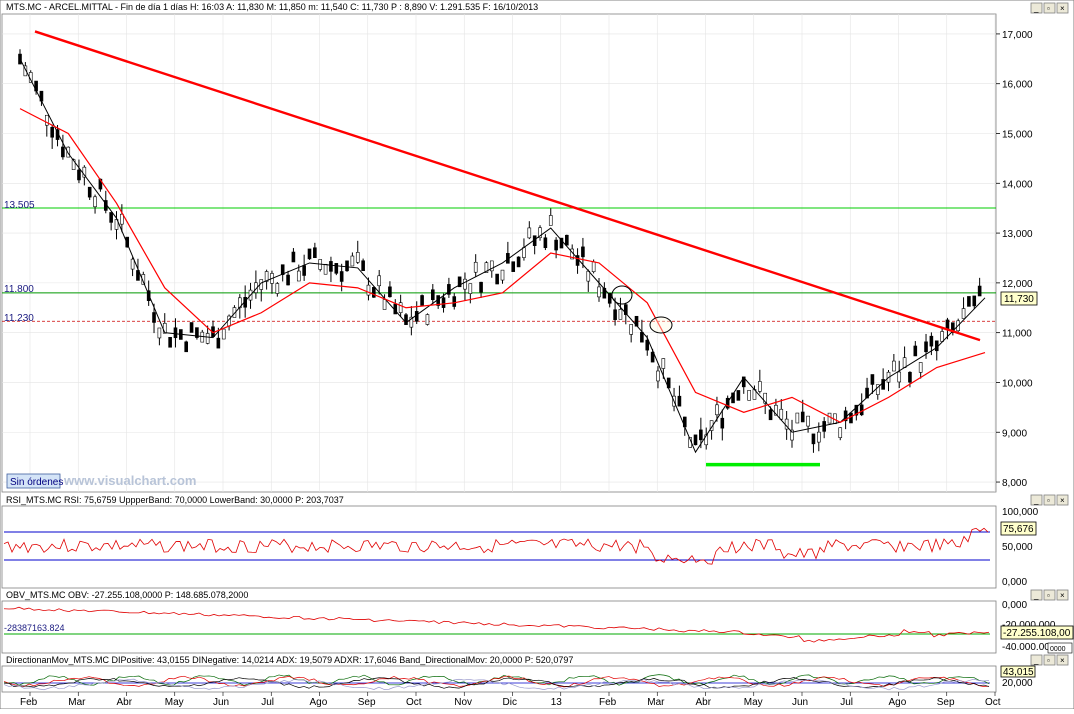 The height and width of the screenshot is (714, 1074). I want to click on no-orders-label: Sin órdenes, so click(36, 482).